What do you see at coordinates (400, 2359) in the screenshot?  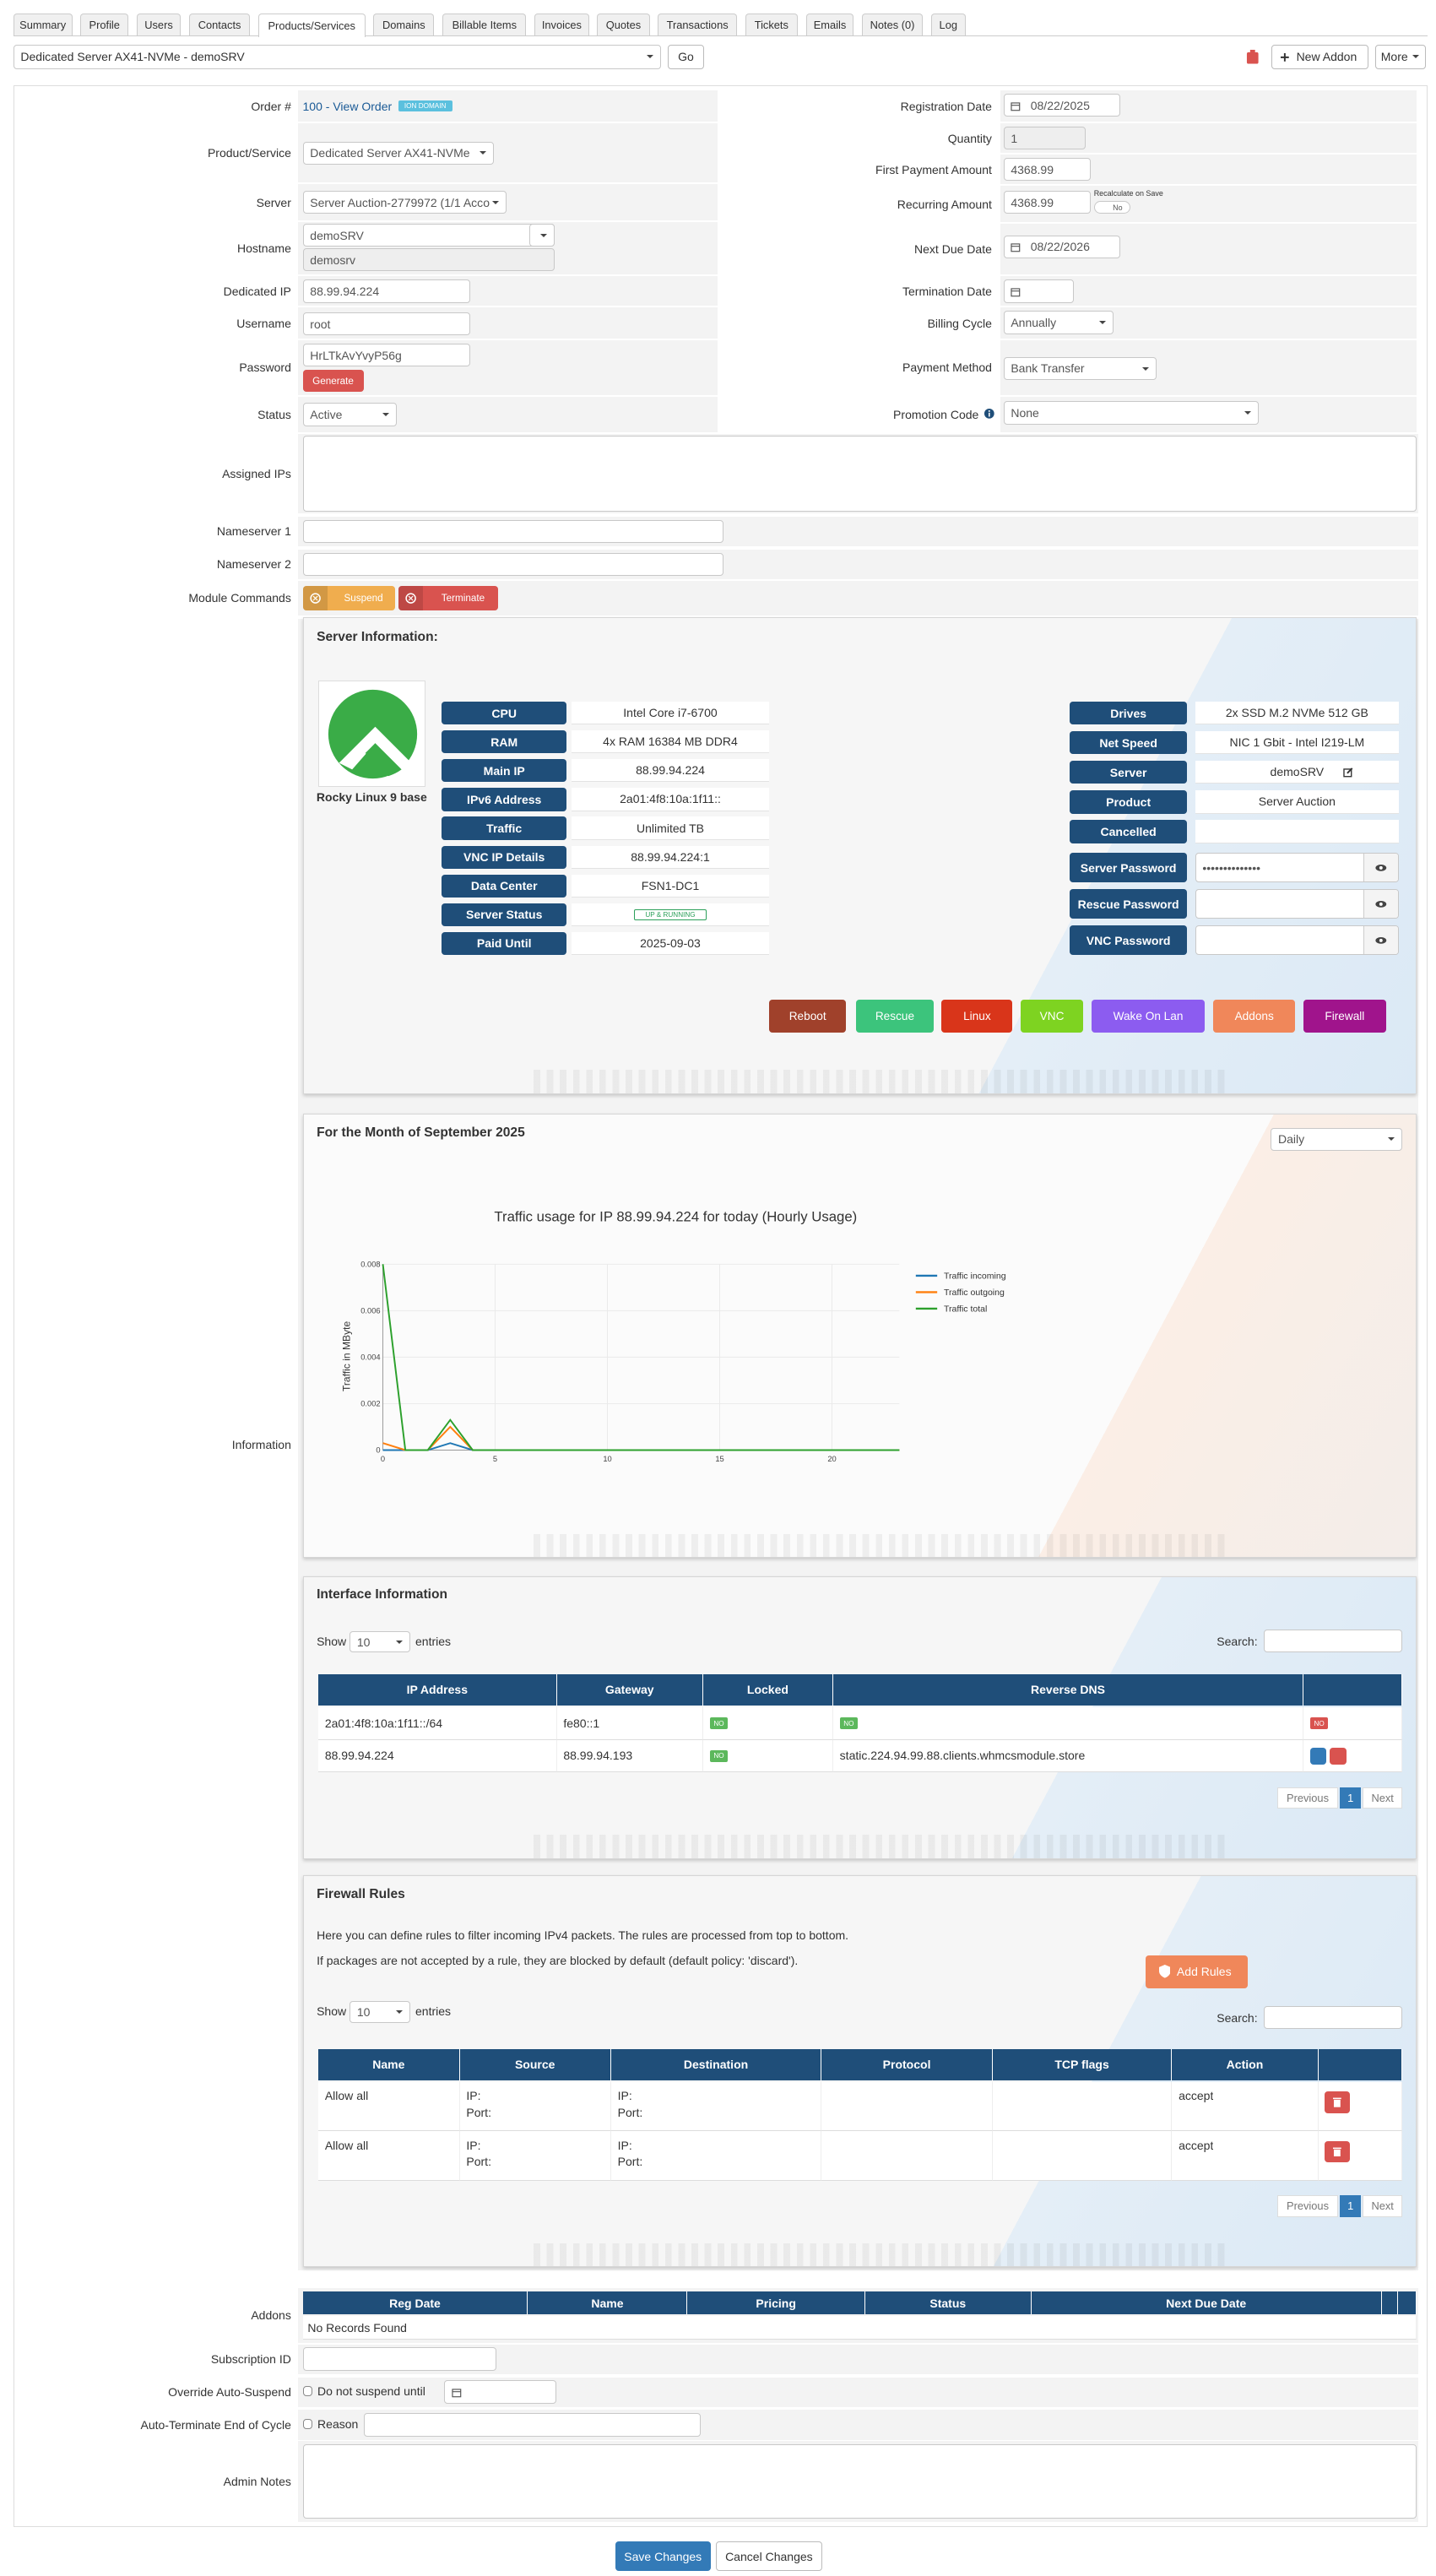 I see `subscription-id-input` at bounding box center [400, 2359].